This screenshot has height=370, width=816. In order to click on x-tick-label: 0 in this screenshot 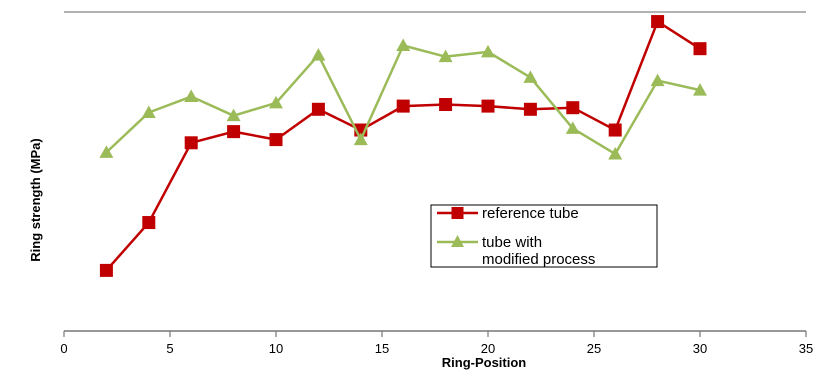, I will do `click(63, 348)`.